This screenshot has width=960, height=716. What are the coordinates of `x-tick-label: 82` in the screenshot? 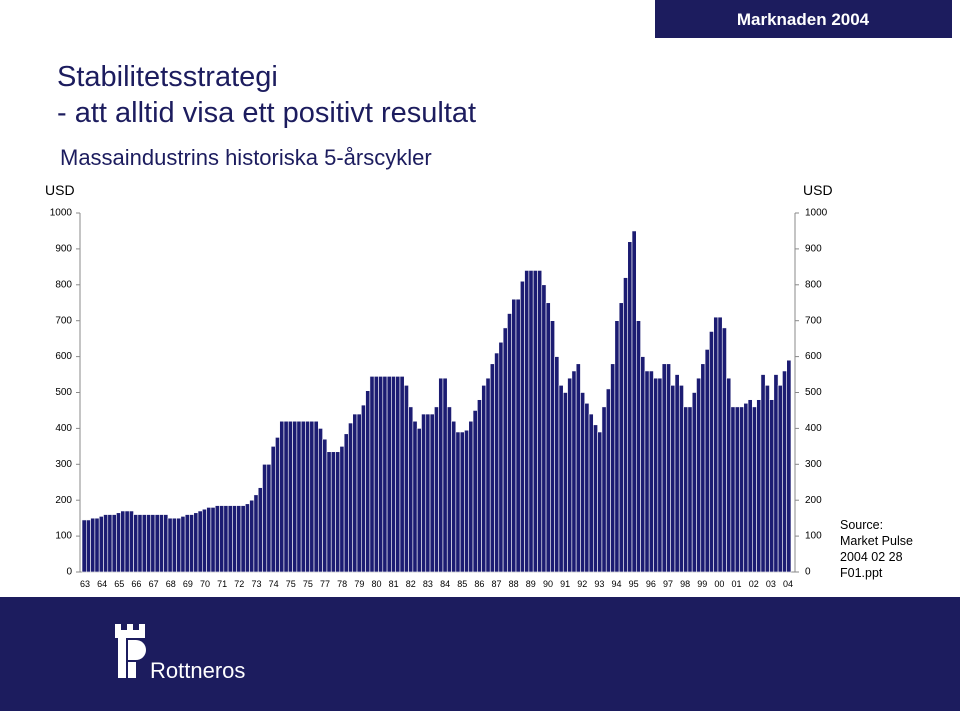 It's located at (411, 584).